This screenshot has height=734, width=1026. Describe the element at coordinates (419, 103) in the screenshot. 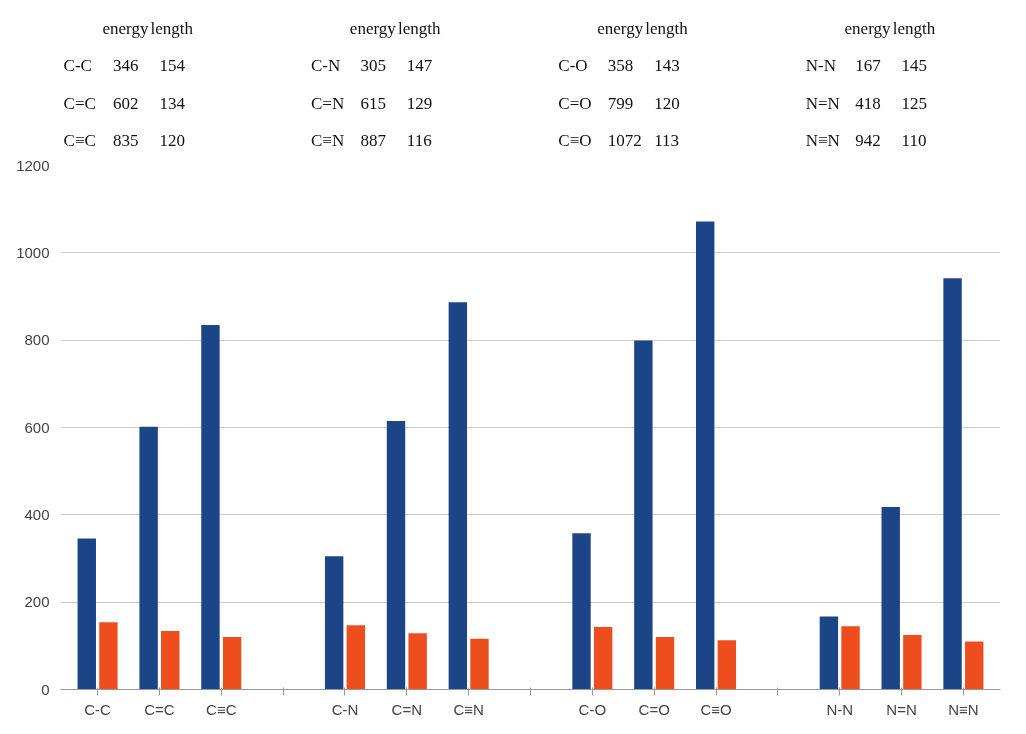

I see `text: 129` at that location.